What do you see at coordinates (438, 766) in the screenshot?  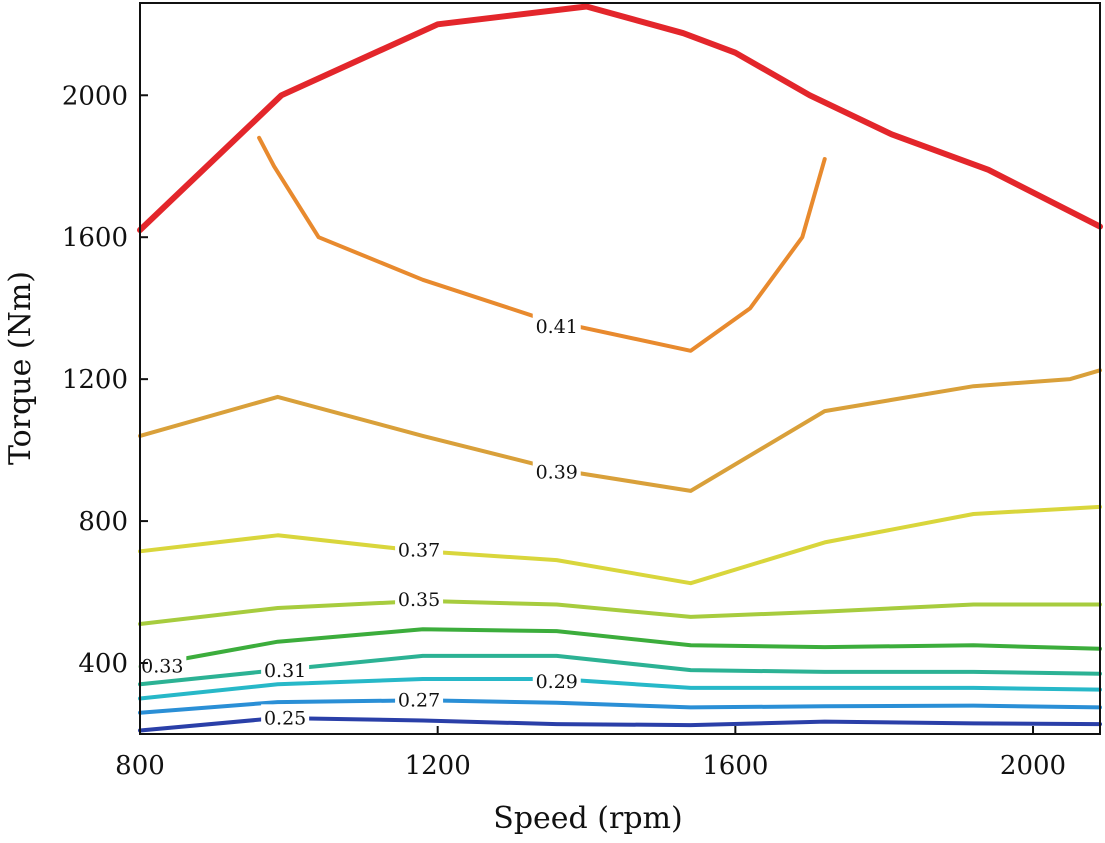 I see `x-tick-label: 1200` at bounding box center [438, 766].